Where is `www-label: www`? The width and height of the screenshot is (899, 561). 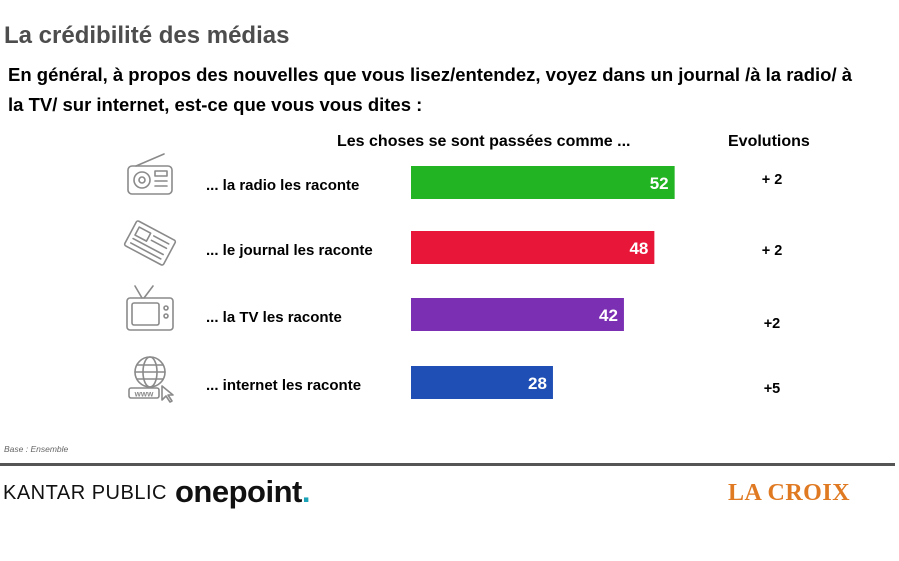 www-label: www is located at coordinates (144, 394).